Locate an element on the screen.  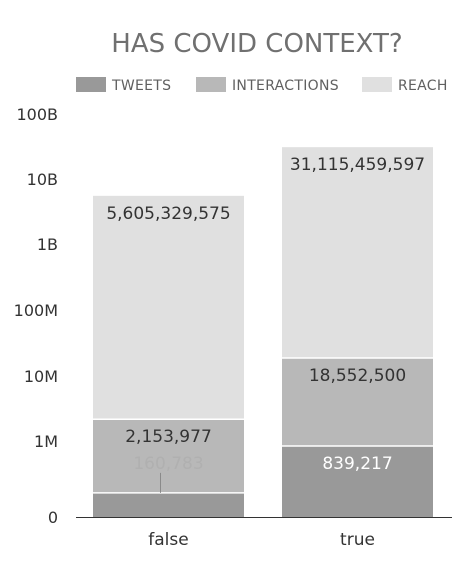
data-label-false-reach: 5,605,329,575 is located at coordinates (168, 214).